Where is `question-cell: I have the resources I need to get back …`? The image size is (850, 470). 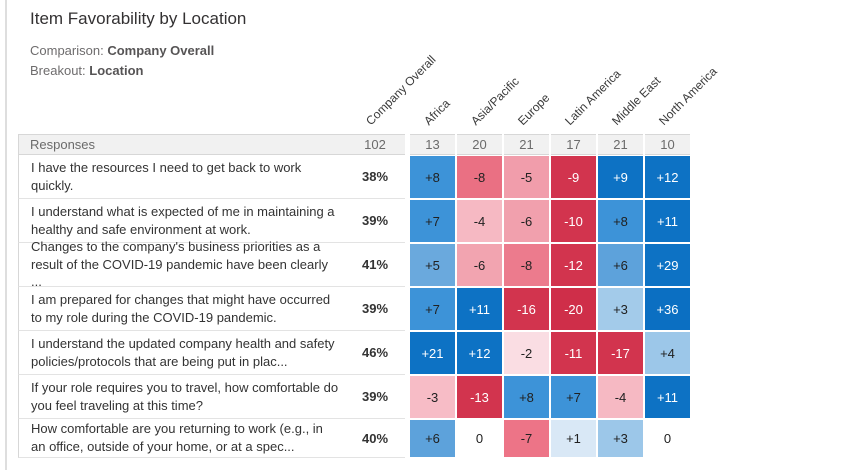
question-cell: I have the resources I need to get back … is located at coordinates (211, 177).